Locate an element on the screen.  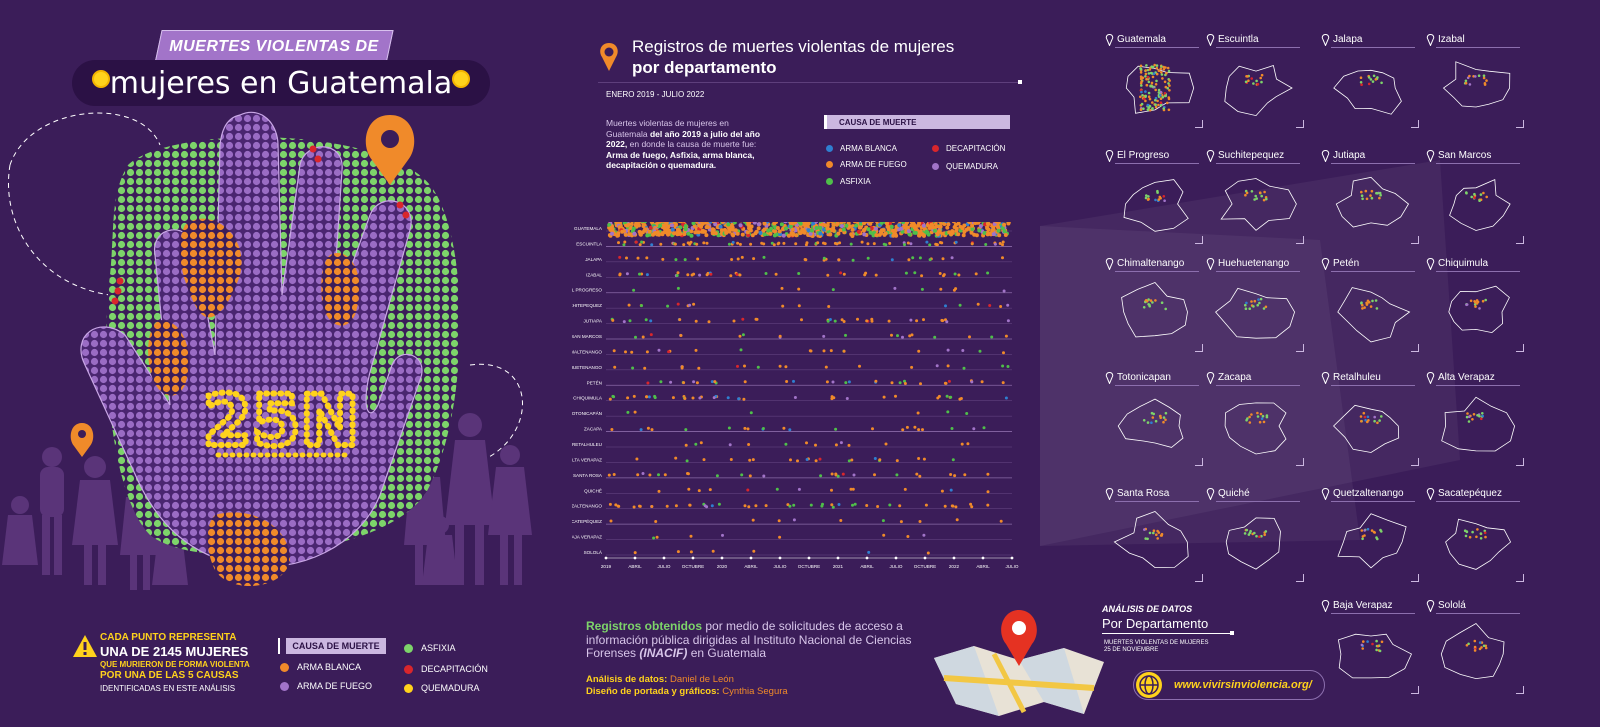
department-cell: Suchitepequez is located at coordinates (1256, 200).